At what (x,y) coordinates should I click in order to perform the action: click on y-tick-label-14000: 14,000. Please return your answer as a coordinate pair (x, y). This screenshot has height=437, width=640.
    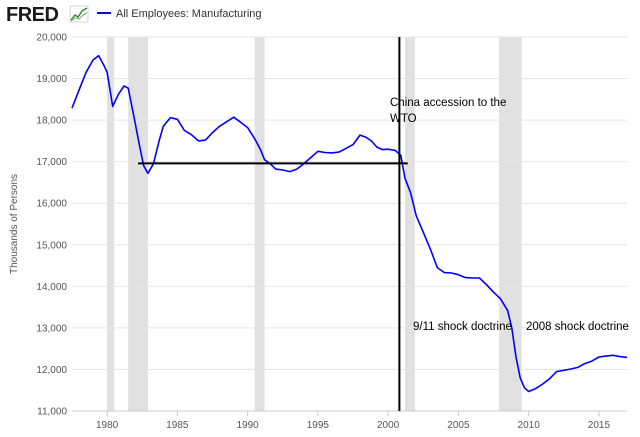
    Looking at the image, I should click on (51, 287).